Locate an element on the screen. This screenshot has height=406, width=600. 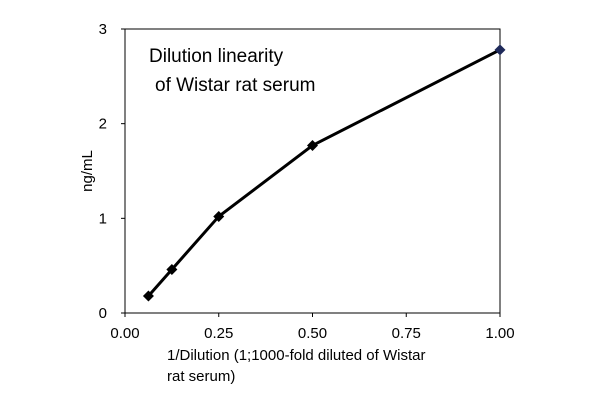
y-tick-label: 3 is located at coordinates (103, 29).